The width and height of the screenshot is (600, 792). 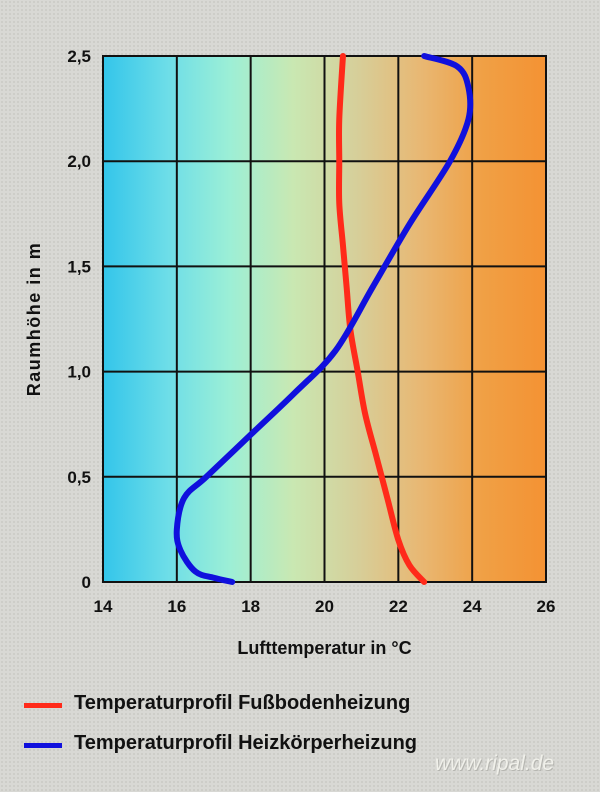 I want to click on y-tick-label: 2,0, so click(x=79, y=161).